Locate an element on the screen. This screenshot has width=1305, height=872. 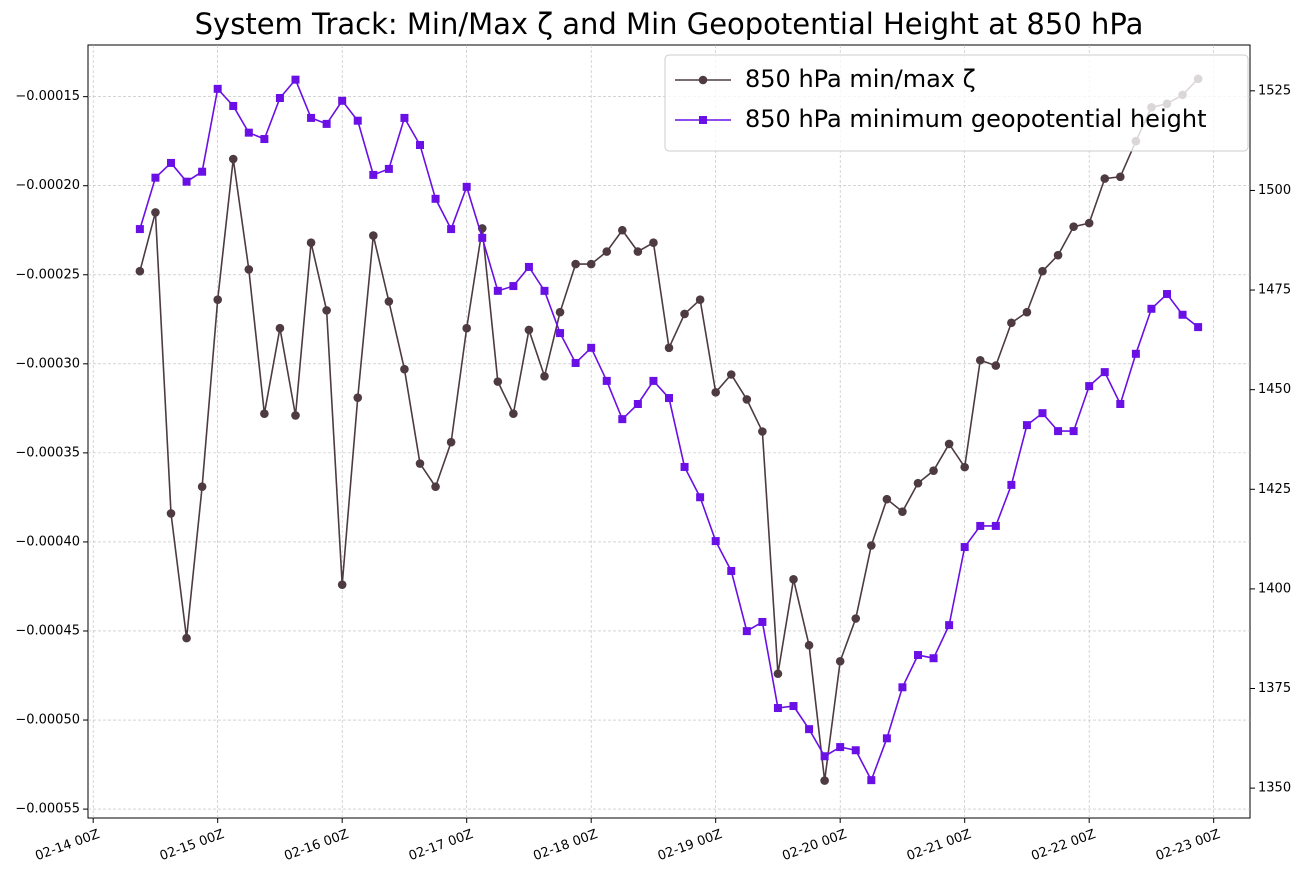
legend-marker is located at coordinates (703, 80).